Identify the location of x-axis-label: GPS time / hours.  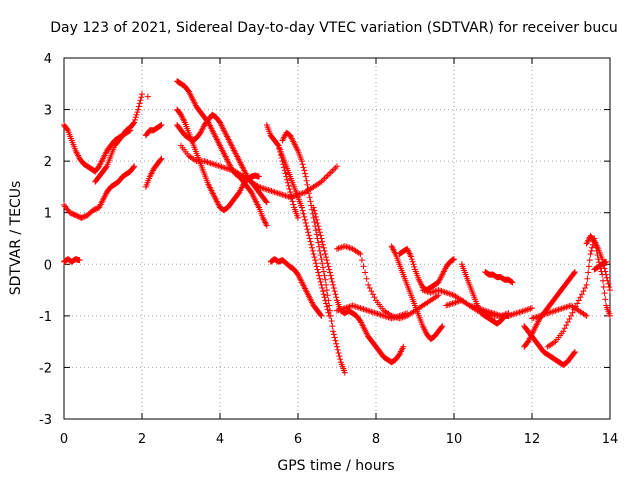
(335, 466).